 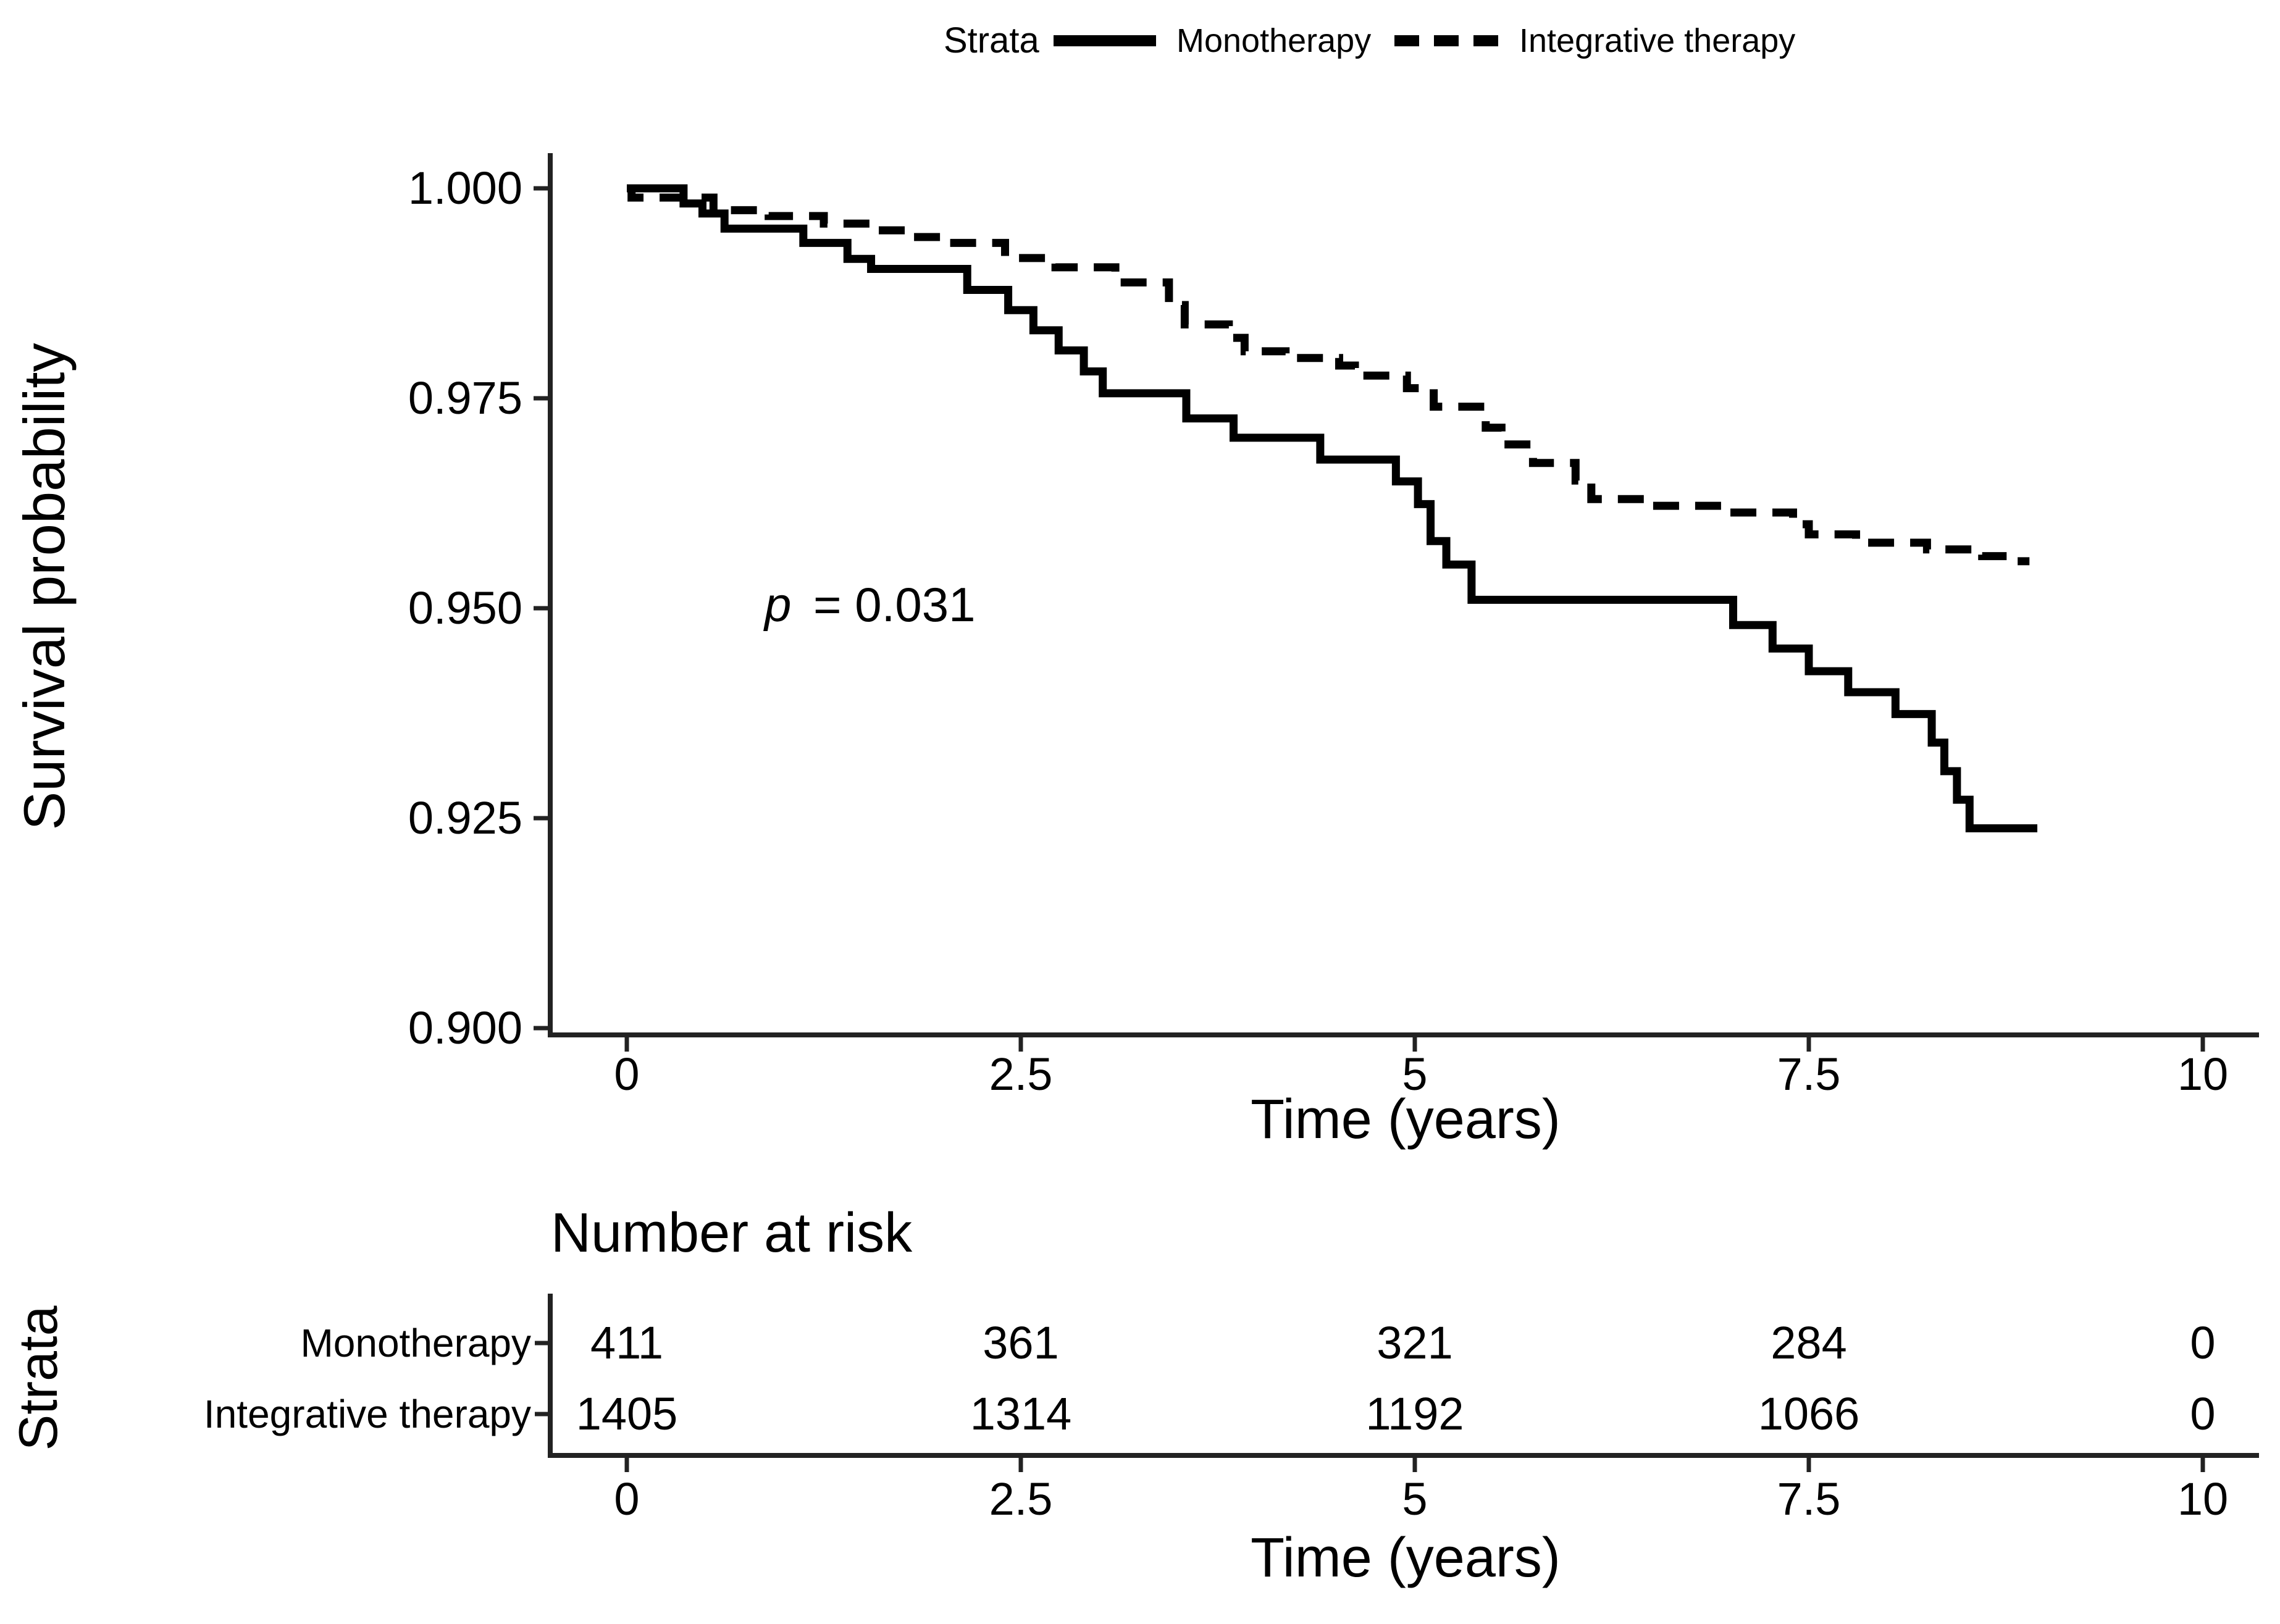 What do you see at coordinates (1021, 1414) in the screenshot?
I see `risk-count: 1314` at bounding box center [1021, 1414].